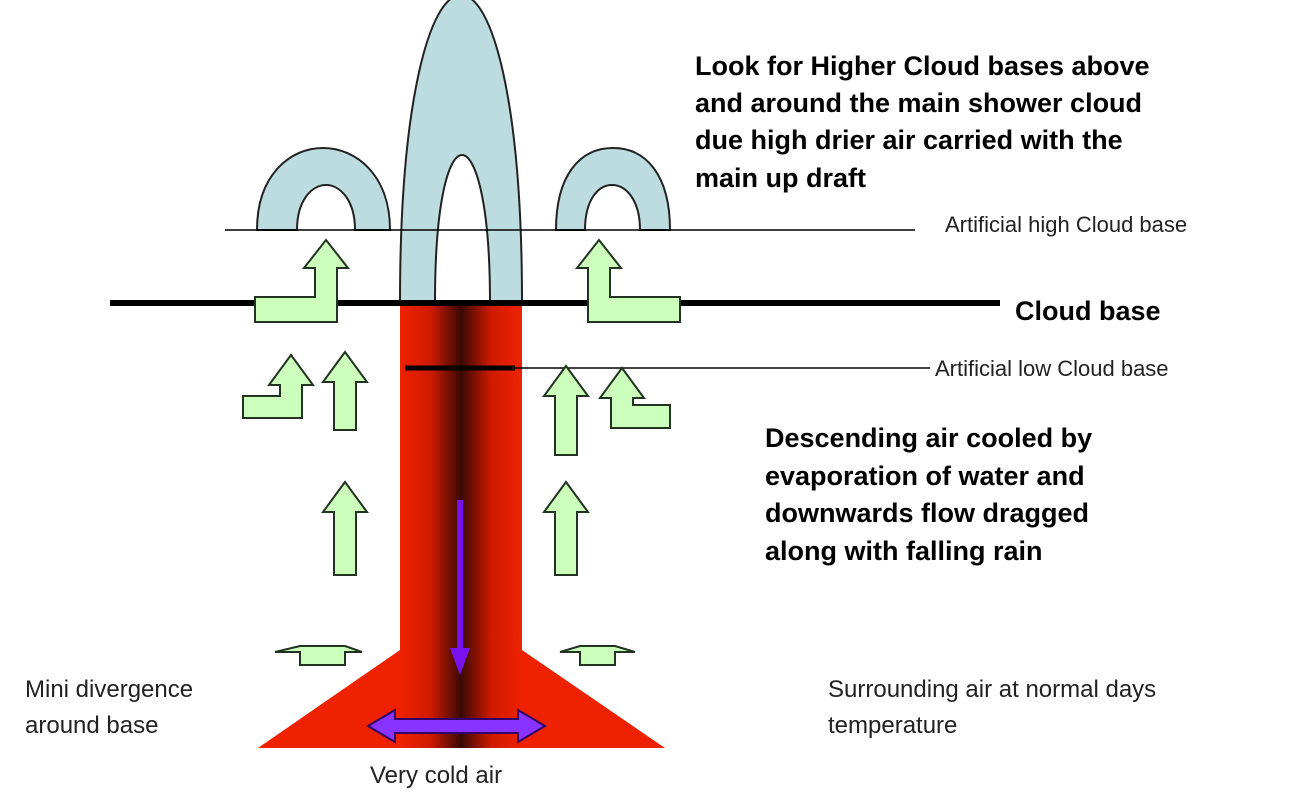 The height and width of the screenshot is (794, 1308). Describe the element at coordinates (892, 725) in the screenshot. I see `label: temperature` at that location.